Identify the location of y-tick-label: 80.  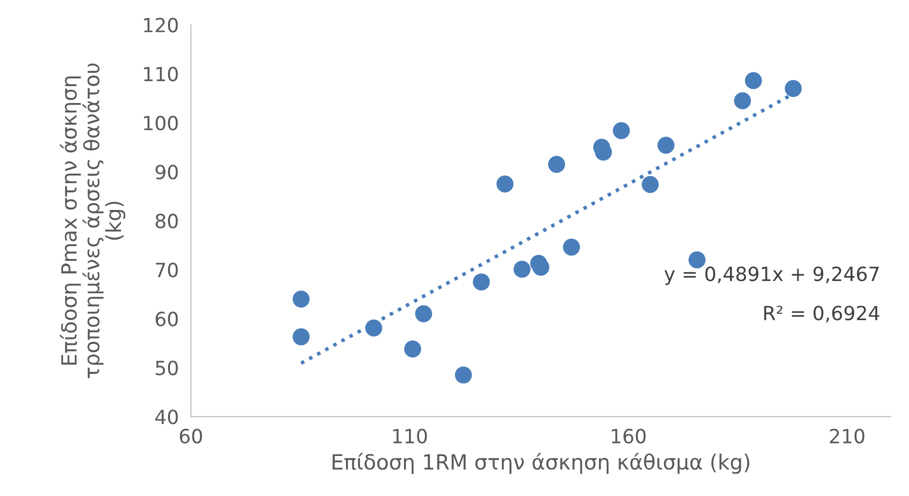
(167, 221).